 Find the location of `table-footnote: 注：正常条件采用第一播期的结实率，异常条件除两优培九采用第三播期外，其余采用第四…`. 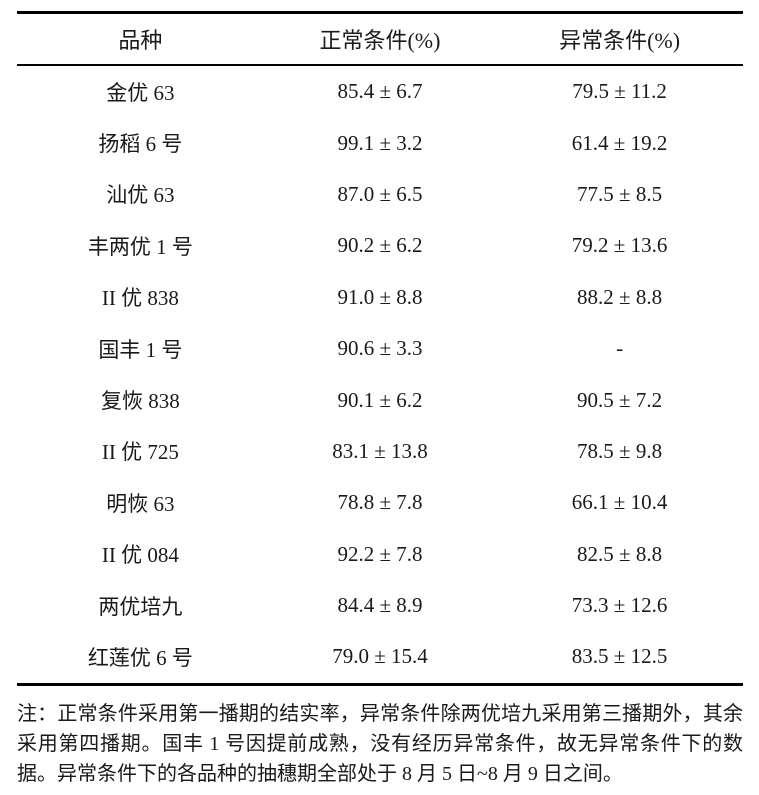

table-footnote: 注：正常条件采用第一播期的结实率，异常条件除两优培九采用第三播期外，其余采用第四… is located at coordinates (380, 743).